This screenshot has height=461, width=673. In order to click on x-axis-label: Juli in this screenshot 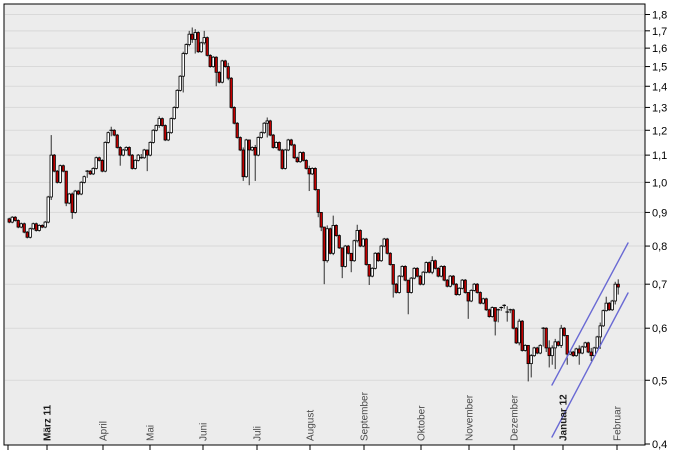, I will do `click(258, 433)`.